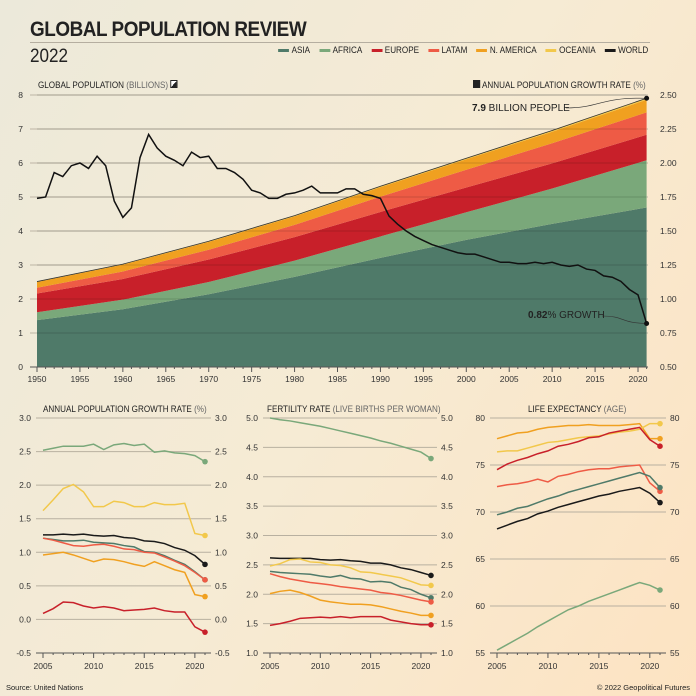 This screenshot has height=696, width=696. What do you see at coordinates (481, 512) in the screenshot?
I see `y-tick-label: 70` at bounding box center [481, 512].